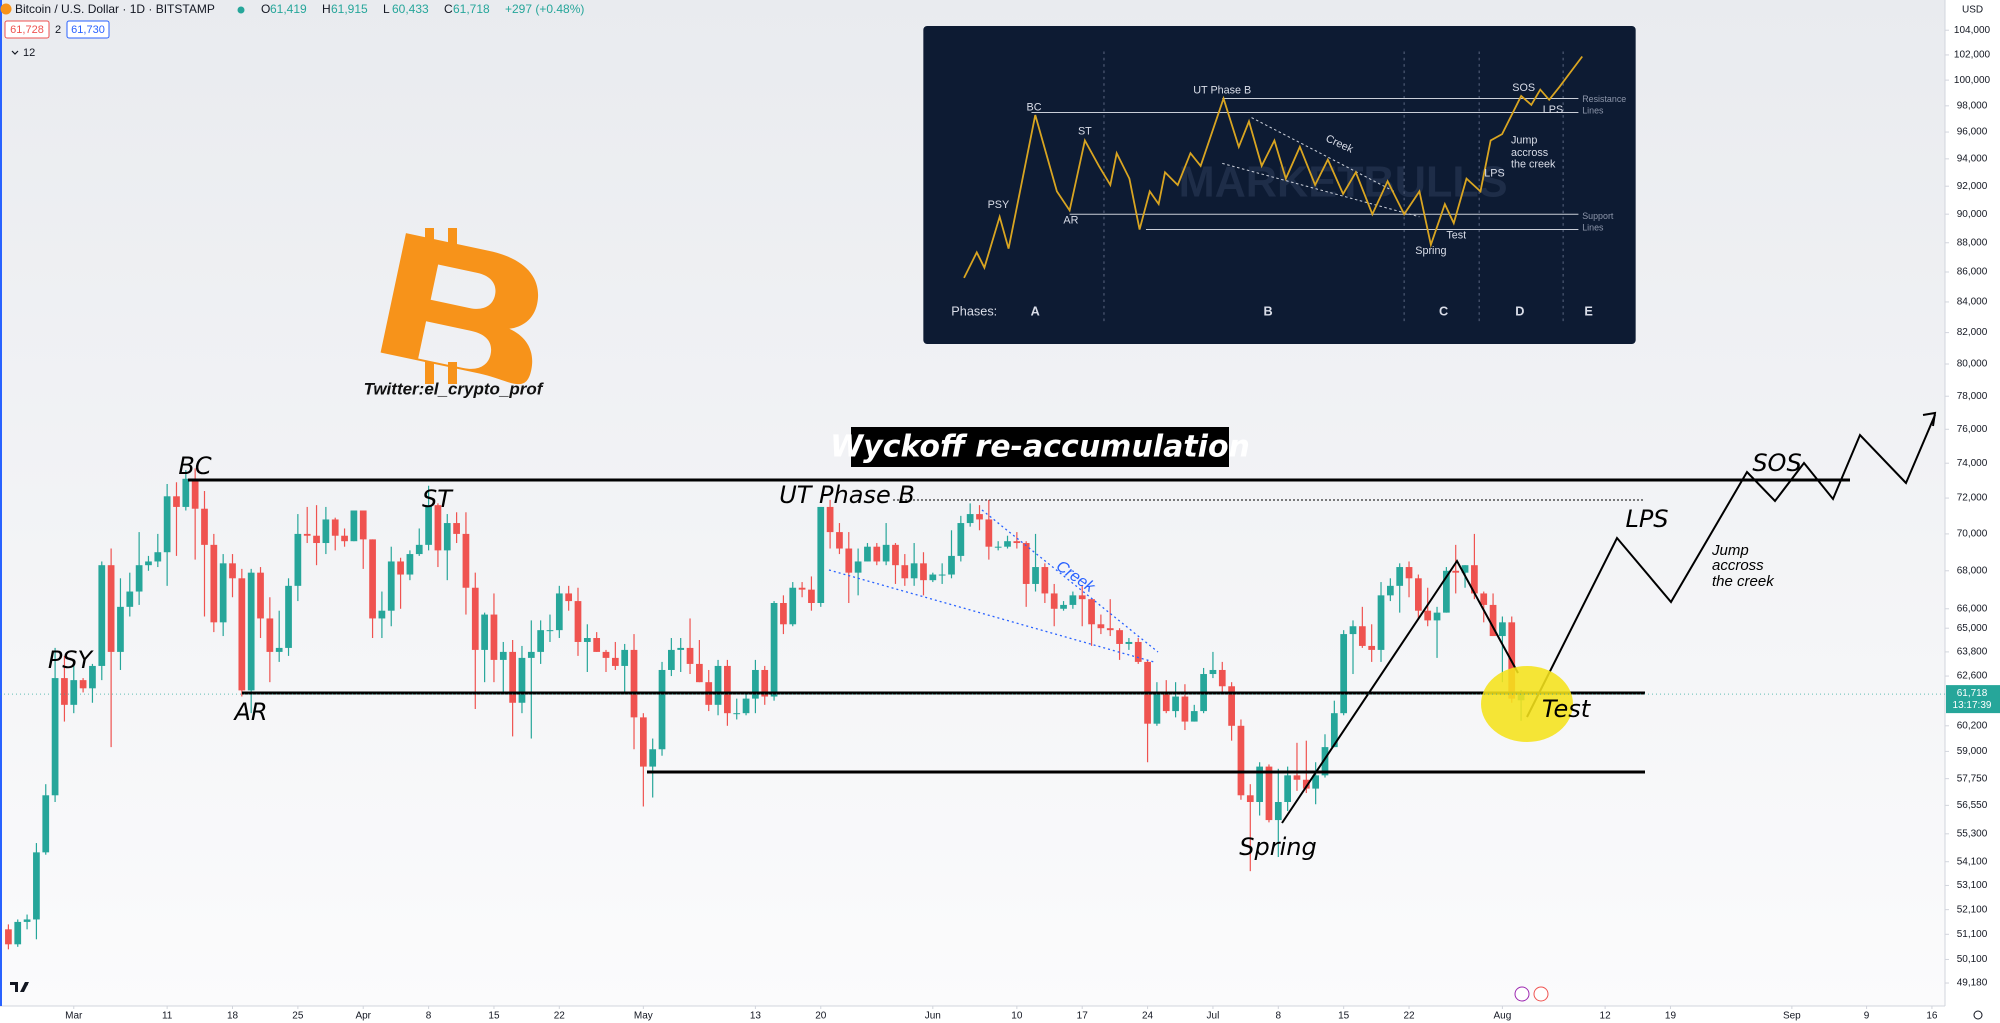  What do you see at coordinates (1070, 220) in the screenshot?
I see `inset-label: AR` at bounding box center [1070, 220].